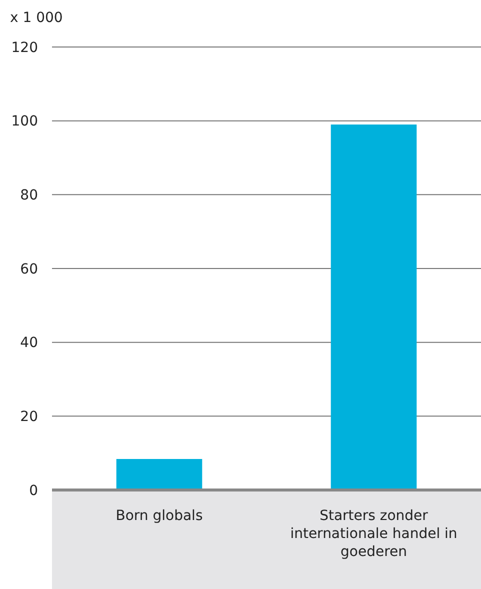 This screenshot has height=589, width=481. Describe the element at coordinates (29, 343) in the screenshot. I see `y-tick-label: 40` at that location.